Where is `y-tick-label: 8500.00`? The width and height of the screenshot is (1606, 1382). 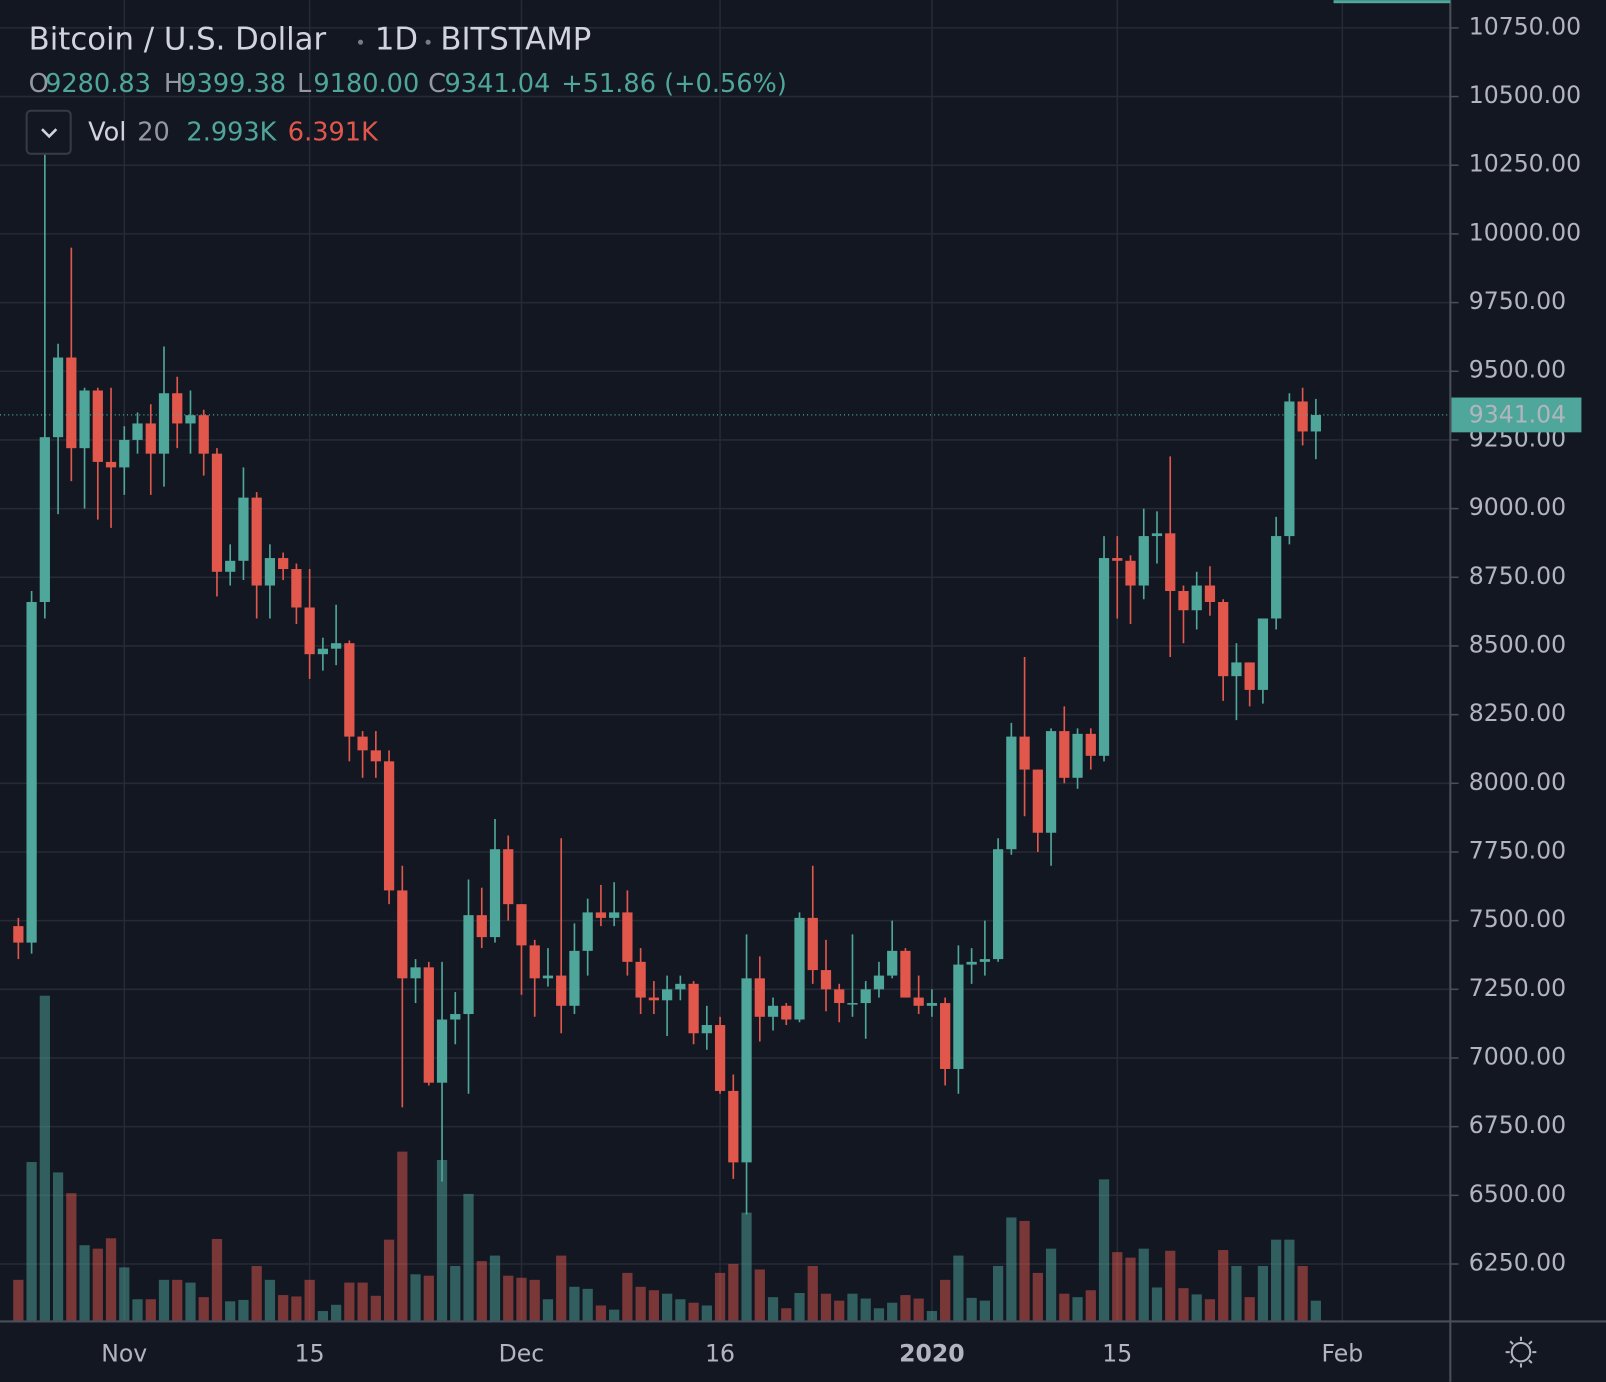
y-tick-label: 8500.00 is located at coordinates (1517, 644).